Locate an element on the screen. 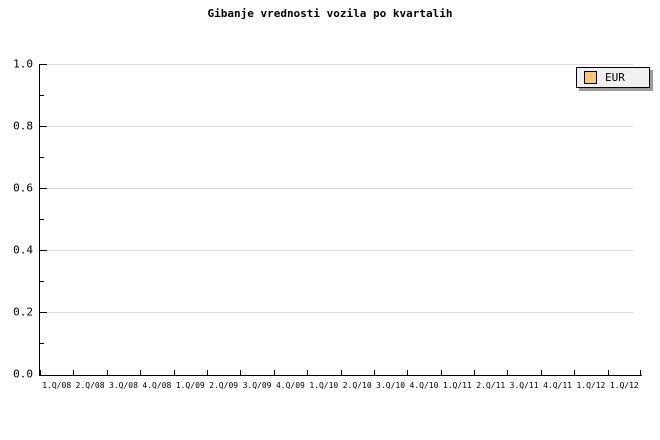  x-tick-label: 2.Q/09 is located at coordinates (224, 385).